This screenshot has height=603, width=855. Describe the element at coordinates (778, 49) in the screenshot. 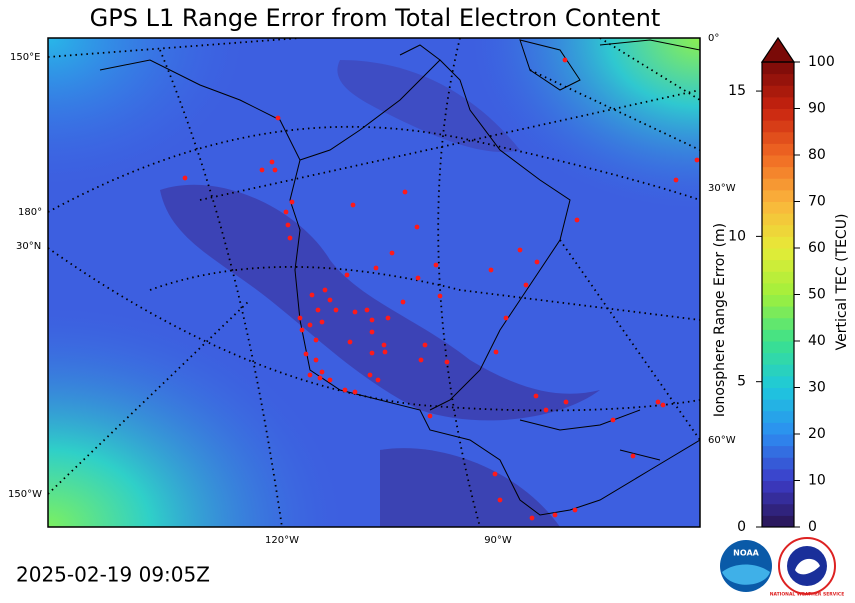

I see `colorbar-extend` at that location.